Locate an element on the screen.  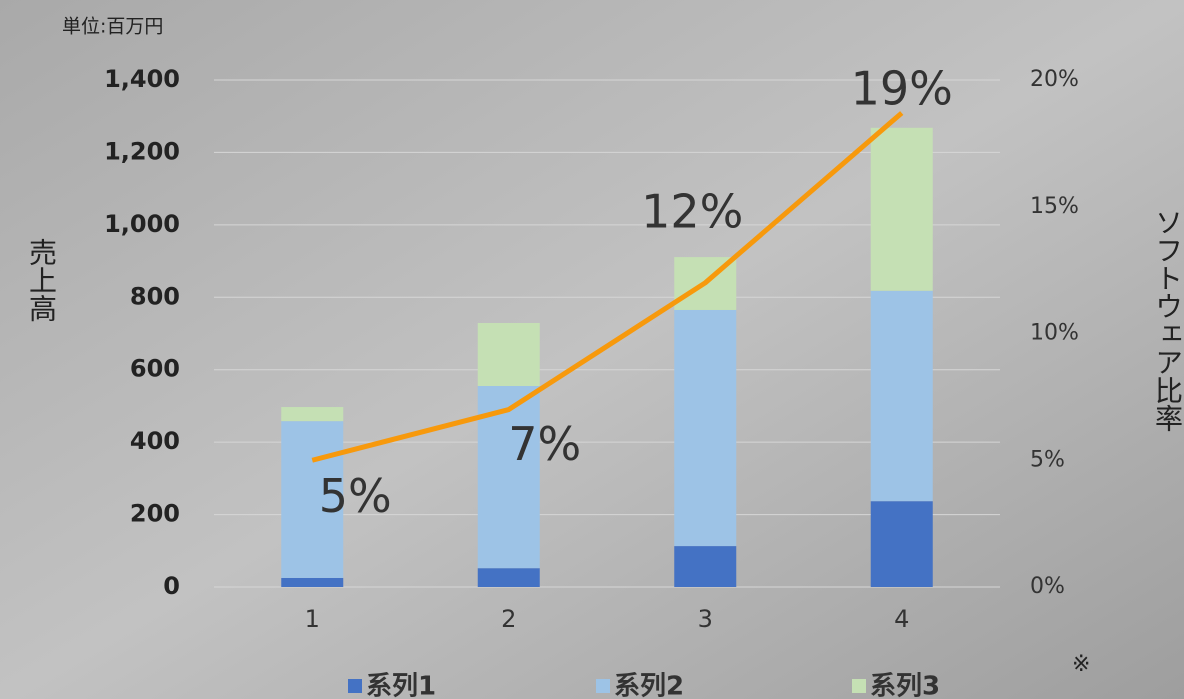
x-tick-label: 2 is located at coordinates (508, 619).